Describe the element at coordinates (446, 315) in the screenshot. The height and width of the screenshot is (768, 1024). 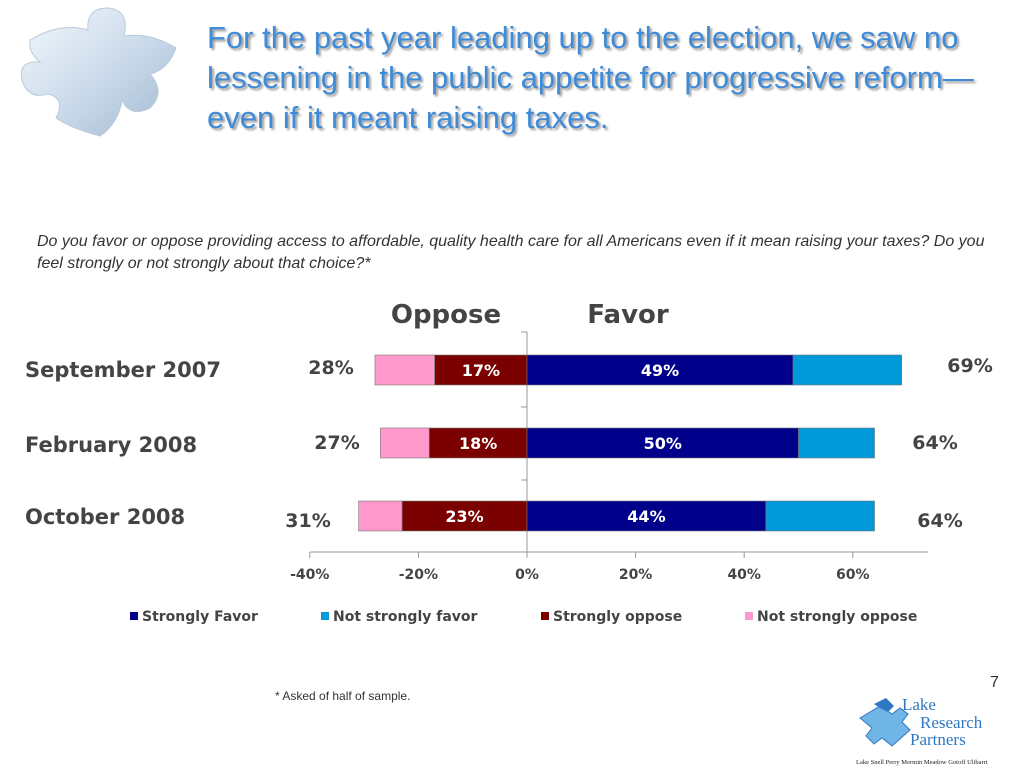
I see `oppose-header: Oppose` at that location.